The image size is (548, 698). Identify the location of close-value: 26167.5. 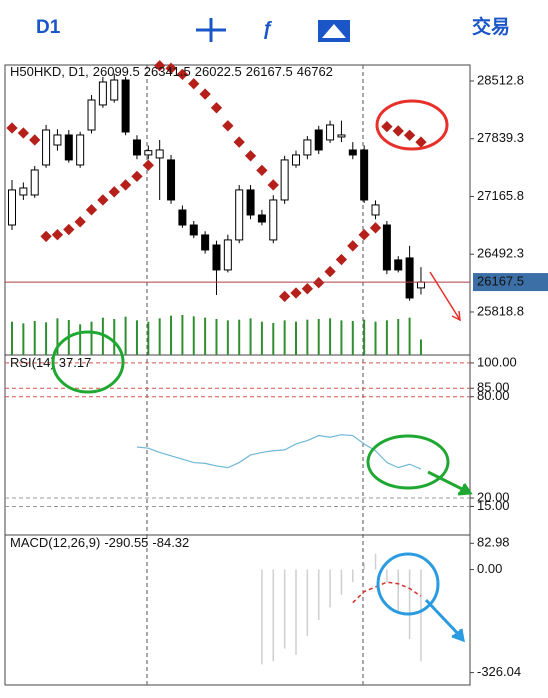
(269, 71).